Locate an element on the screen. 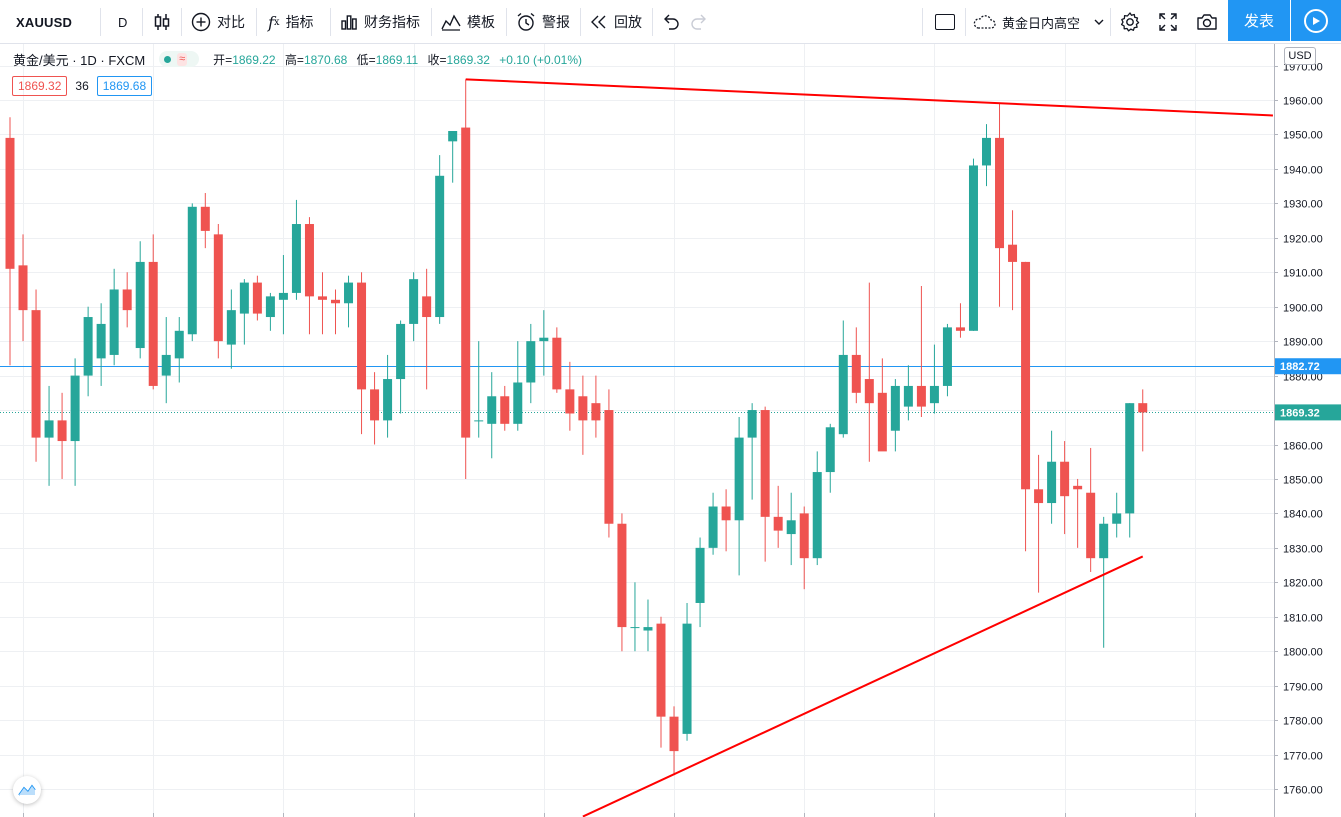  alarm-clock-icon is located at coordinates (526, 22).